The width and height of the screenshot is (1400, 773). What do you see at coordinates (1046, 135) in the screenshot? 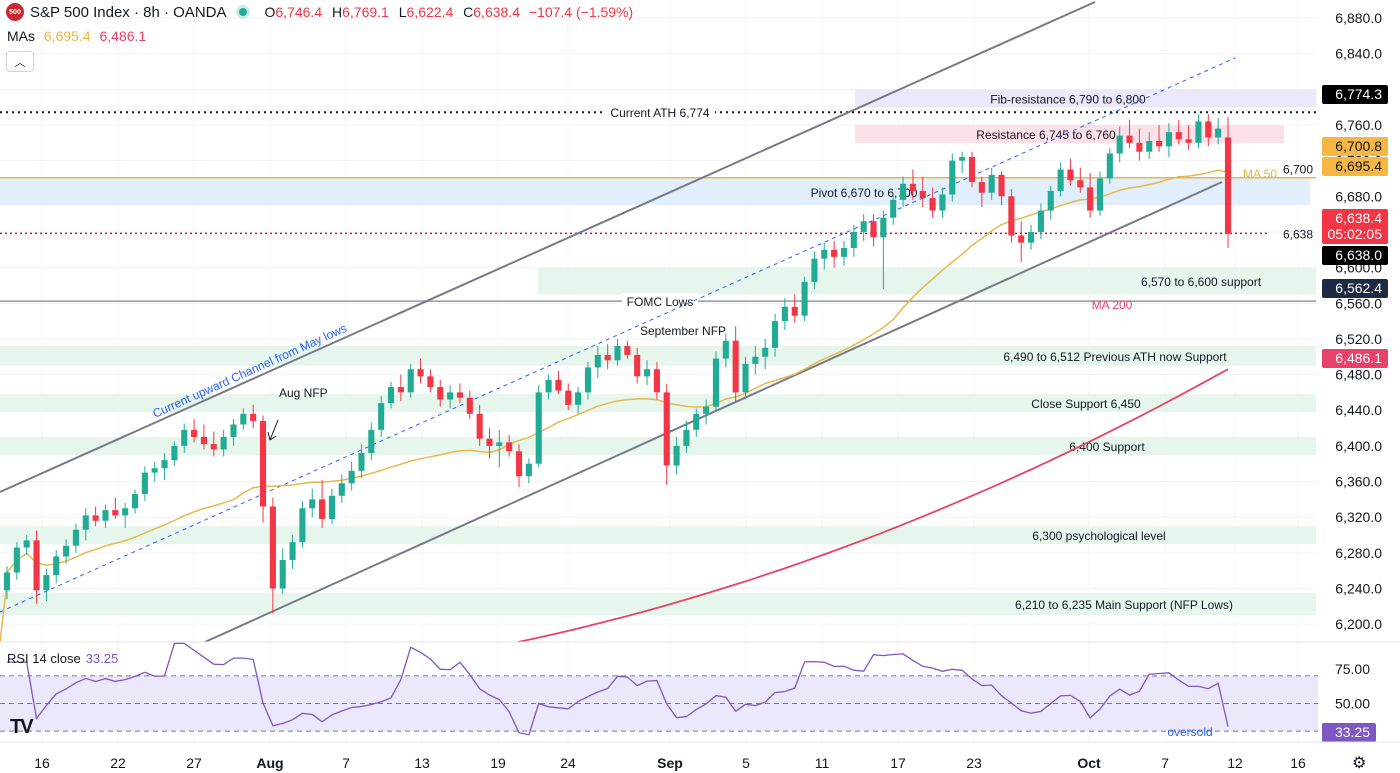
I see `zone-label: Resistance 6,745 to 6,760` at bounding box center [1046, 135].